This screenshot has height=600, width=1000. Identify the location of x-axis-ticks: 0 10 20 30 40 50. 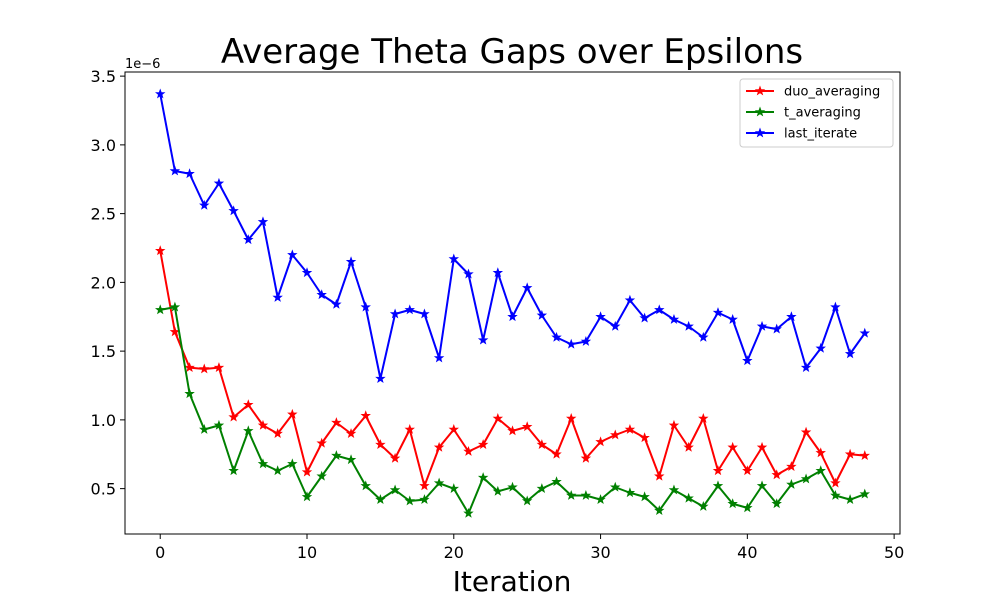
(529, 548).